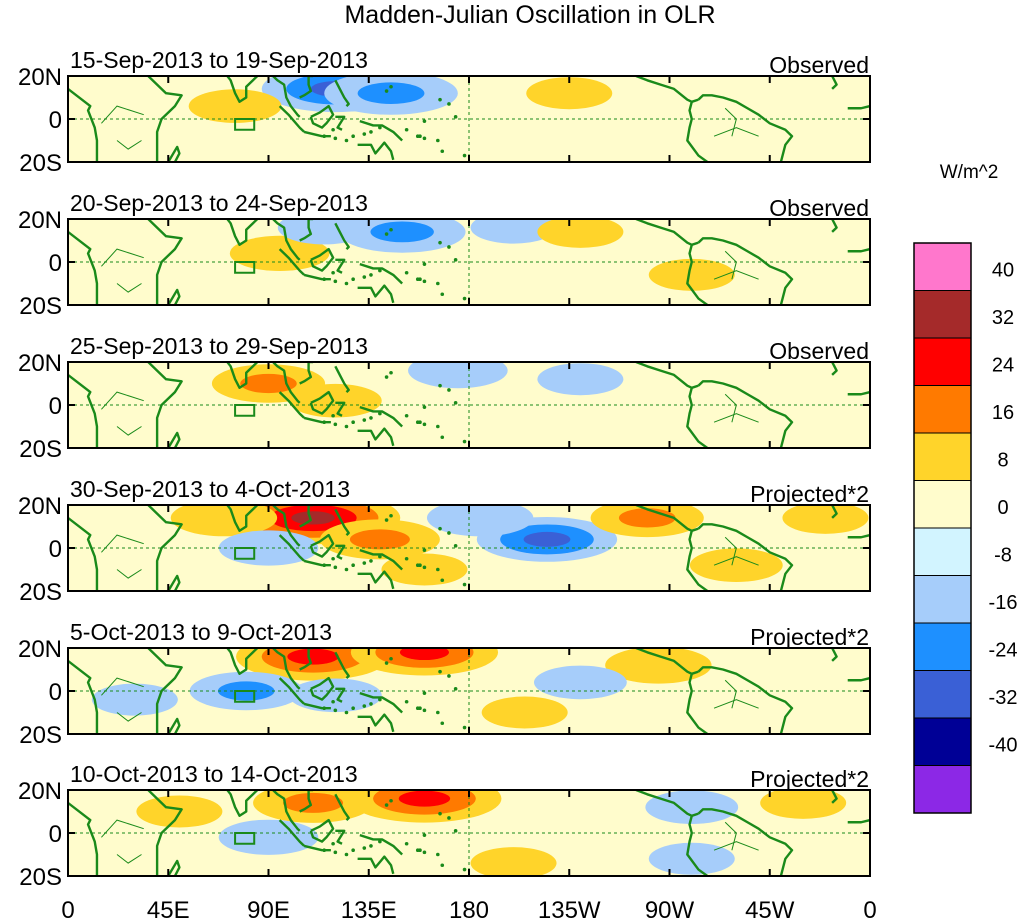 The image size is (1021, 922). Describe the element at coordinates (770, 909) in the screenshot. I see `x-tick-label: 45W` at that location.